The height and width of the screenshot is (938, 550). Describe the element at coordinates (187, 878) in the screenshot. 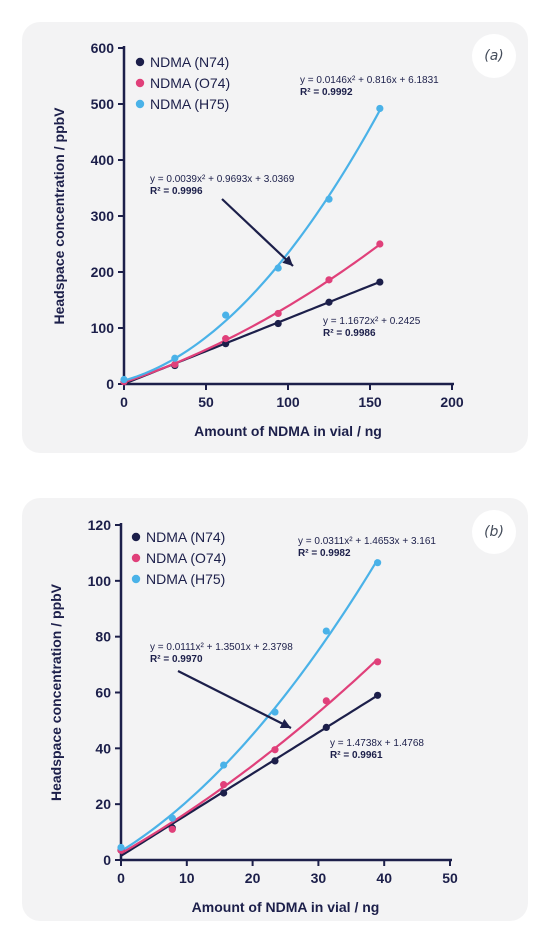

I see `x-tick-label: 10` at that location.